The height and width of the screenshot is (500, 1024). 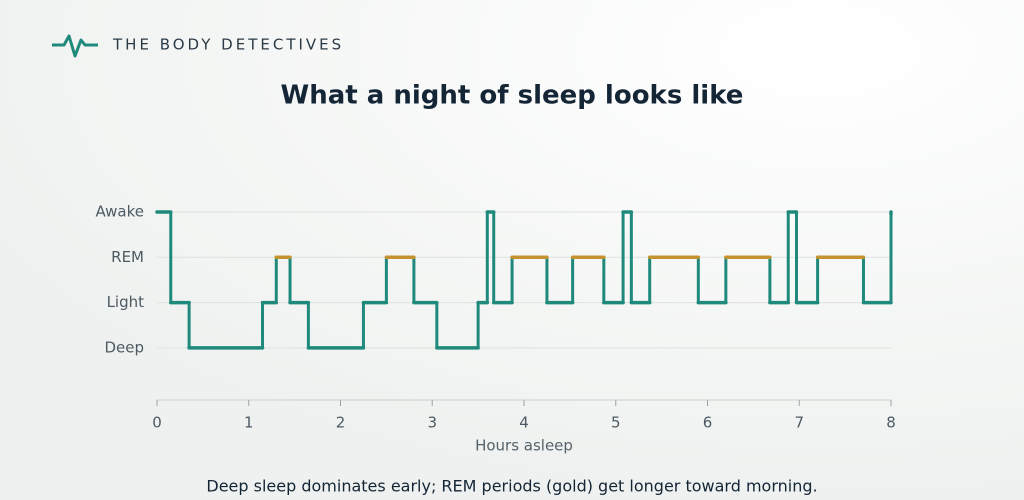 What do you see at coordinates (124, 347) in the screenshot?
I see `y-tick-label: Deep` at bounding box center [124, 347].